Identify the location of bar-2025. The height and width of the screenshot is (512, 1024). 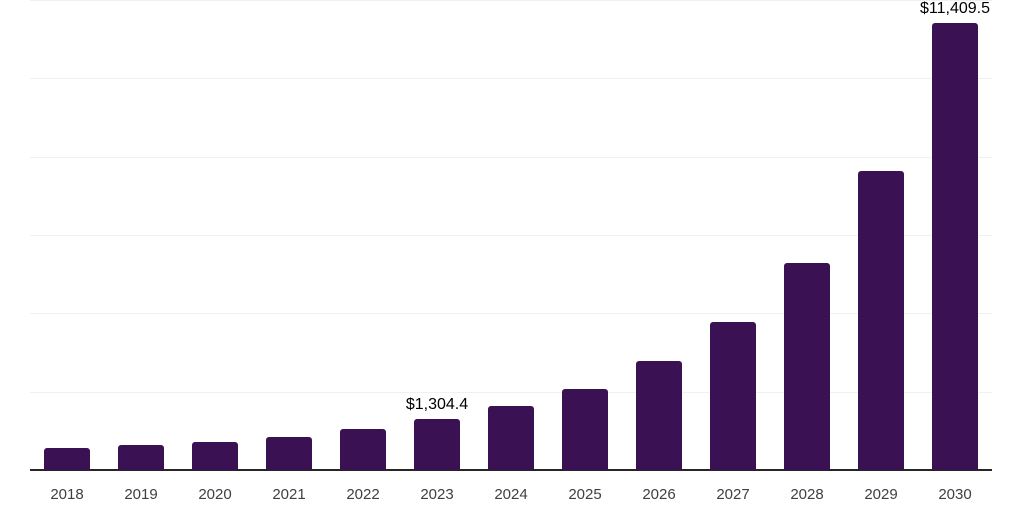
(585, 429).